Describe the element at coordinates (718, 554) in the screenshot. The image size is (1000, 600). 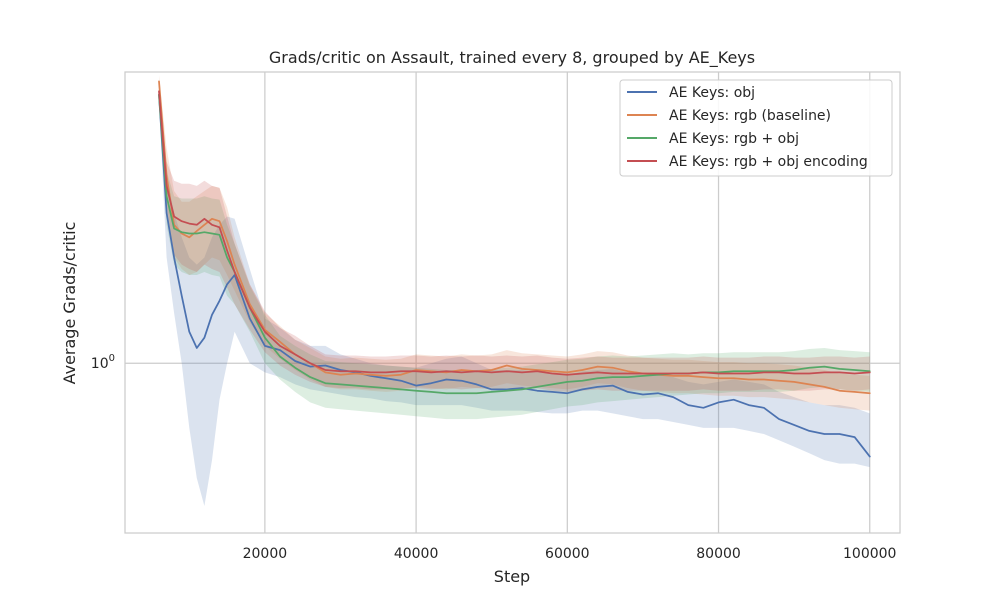
I see `x-tick-label: 80000` at that location.